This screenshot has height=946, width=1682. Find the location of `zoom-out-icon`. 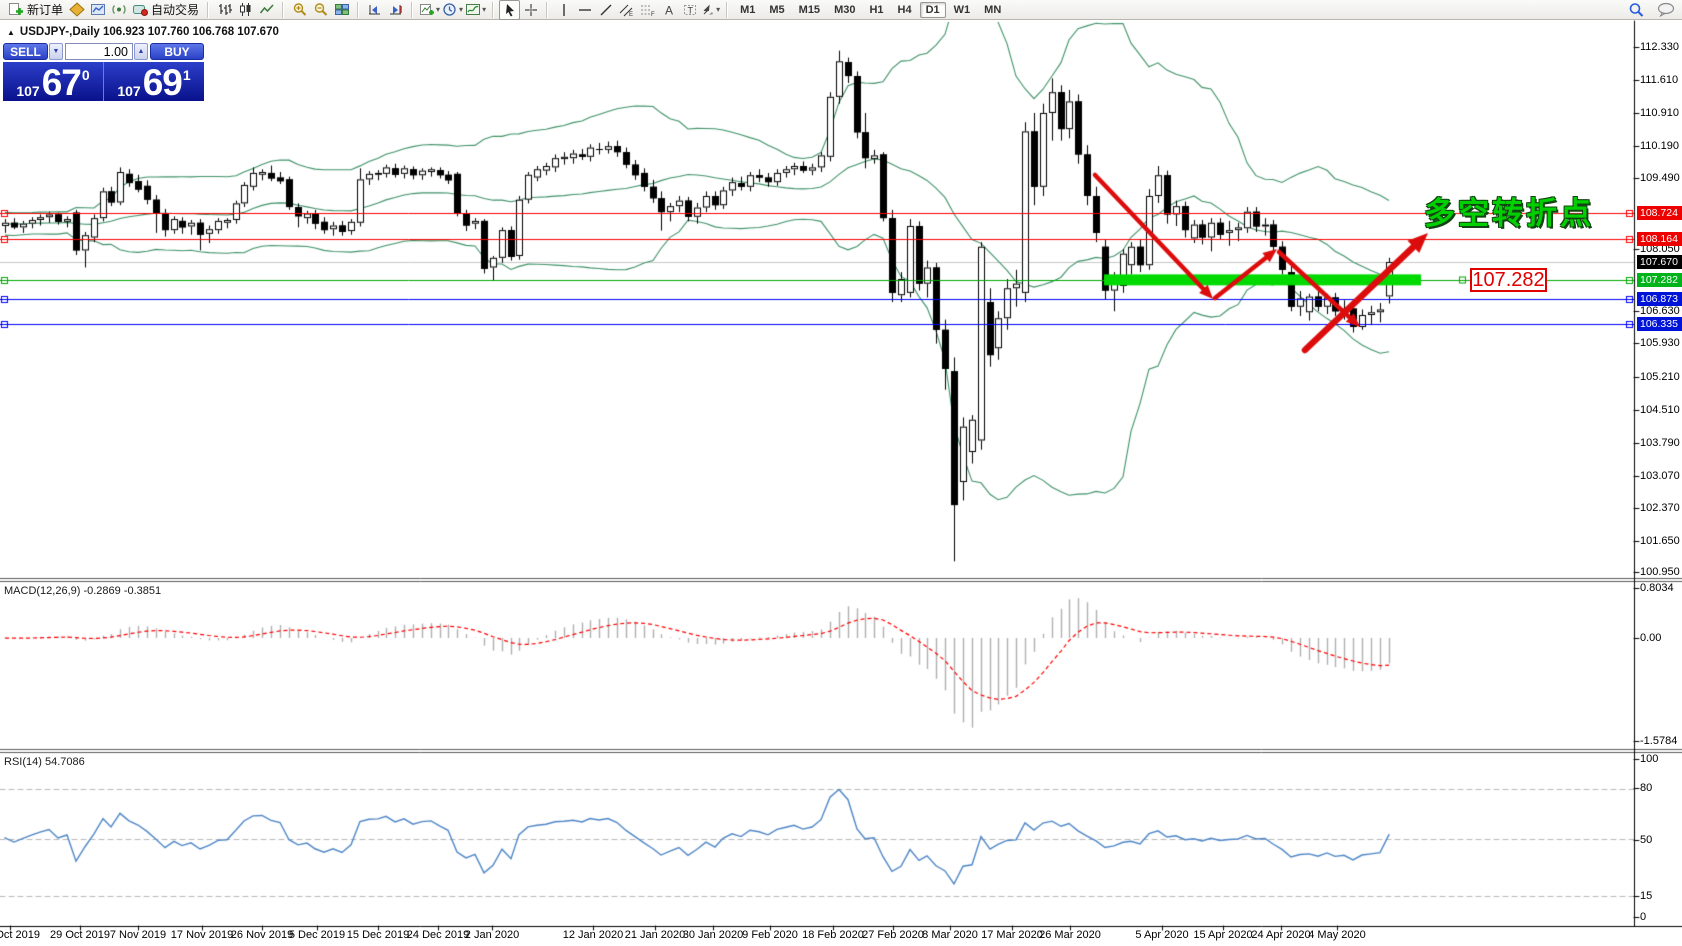

zoom-out-icon is located at coordinates (320, 10).